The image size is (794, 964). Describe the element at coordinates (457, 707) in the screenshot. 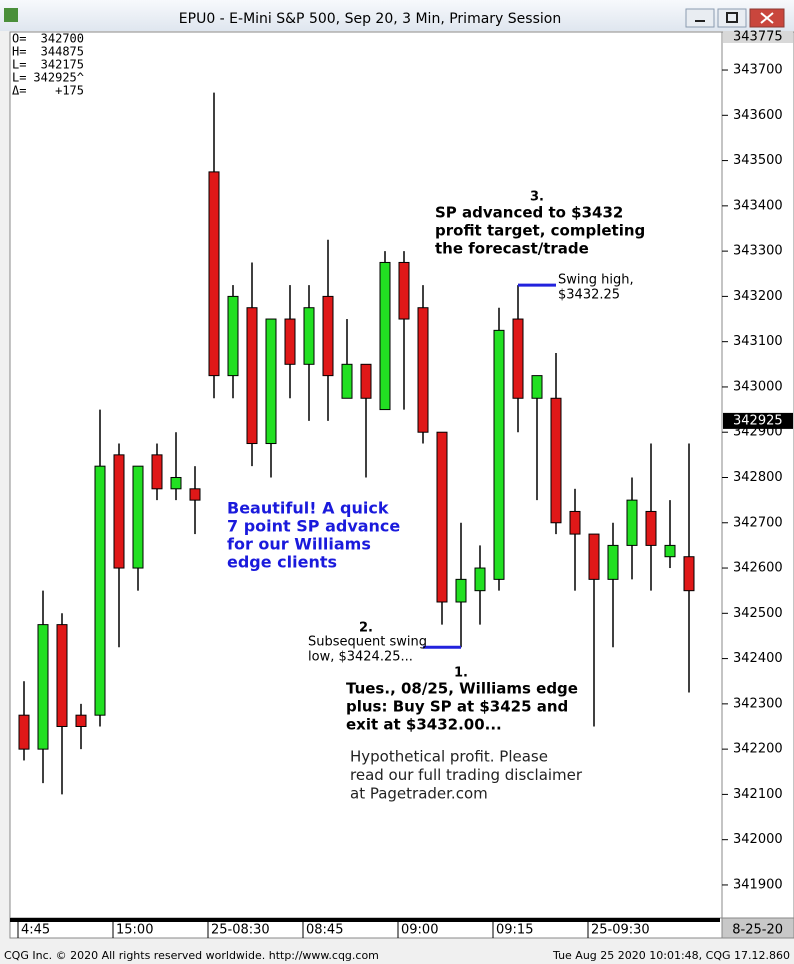

I see `entry-text: plus: Buy SP at $3425 and` at that location.